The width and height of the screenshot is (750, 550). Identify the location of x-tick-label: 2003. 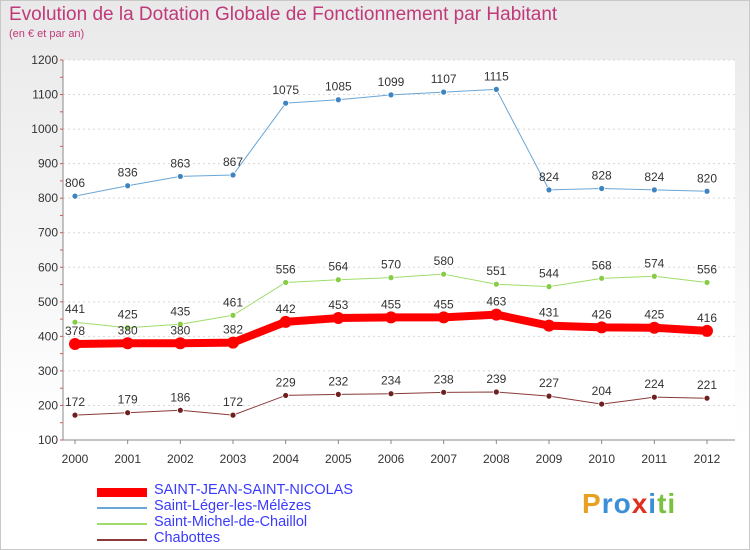
(233, 459).